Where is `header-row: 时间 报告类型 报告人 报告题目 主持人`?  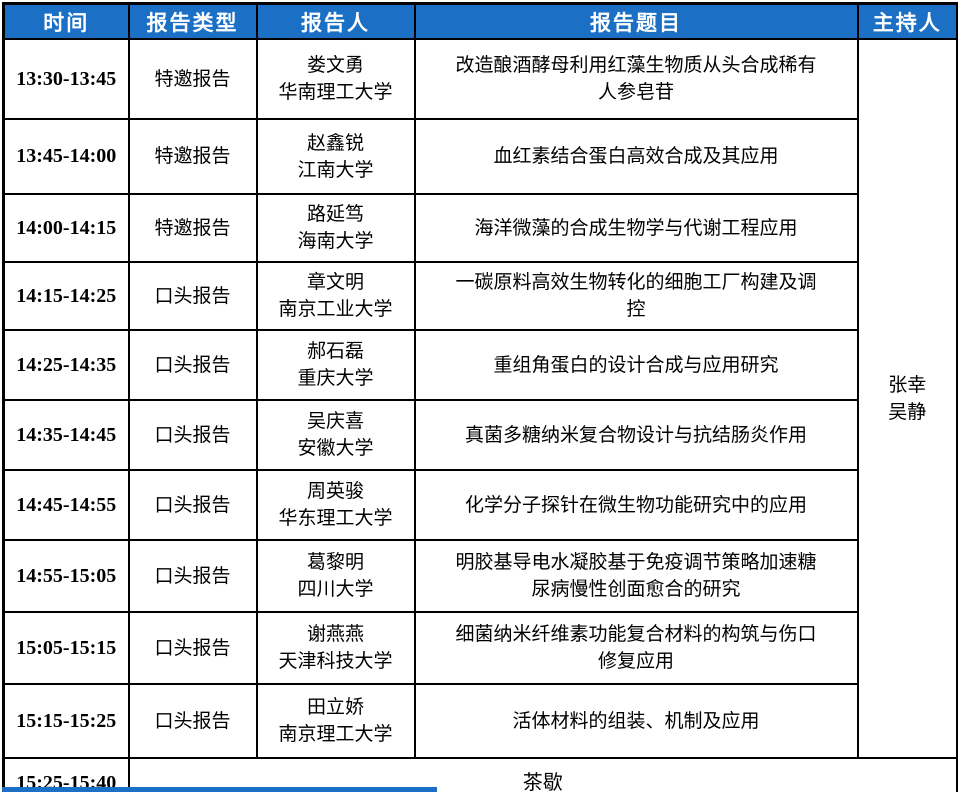
header-row: 时间 报告类型 报告人 报告题目 主持人 is located at coordinates (480, 21).